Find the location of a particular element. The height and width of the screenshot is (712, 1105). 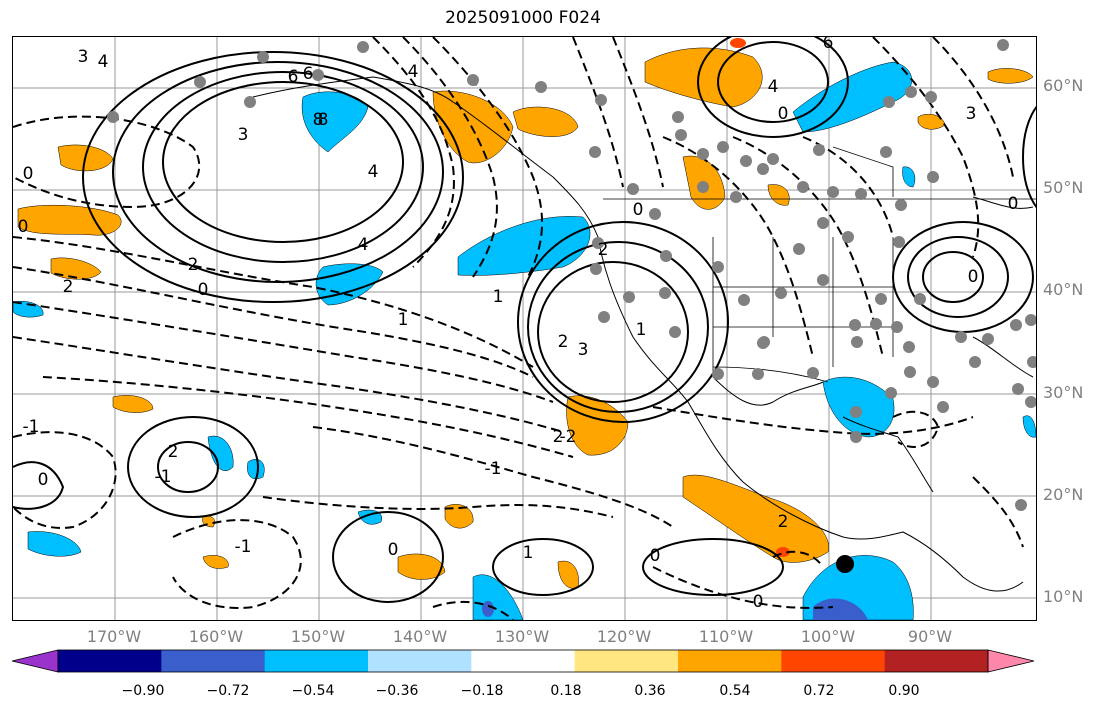

longitude-label: 140°W is located at coordinates (420, 636).